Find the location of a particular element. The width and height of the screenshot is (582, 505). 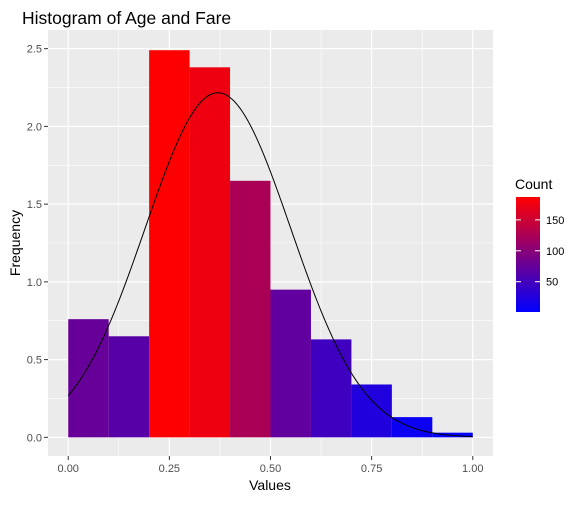

legend-break-label: 150 is located at coordinates (555, 221).